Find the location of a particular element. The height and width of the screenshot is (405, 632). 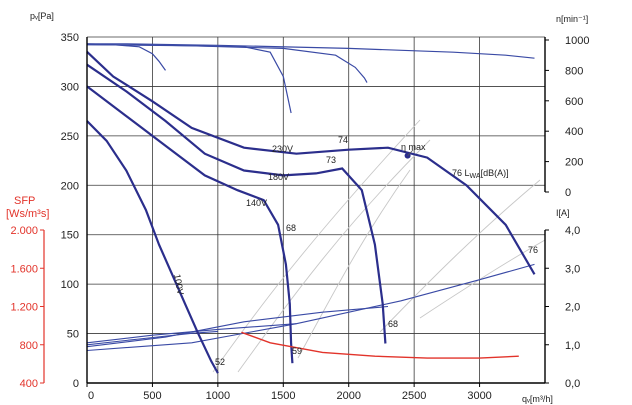

current-tick-label: 1,0 is located at coordinates (572, 346).